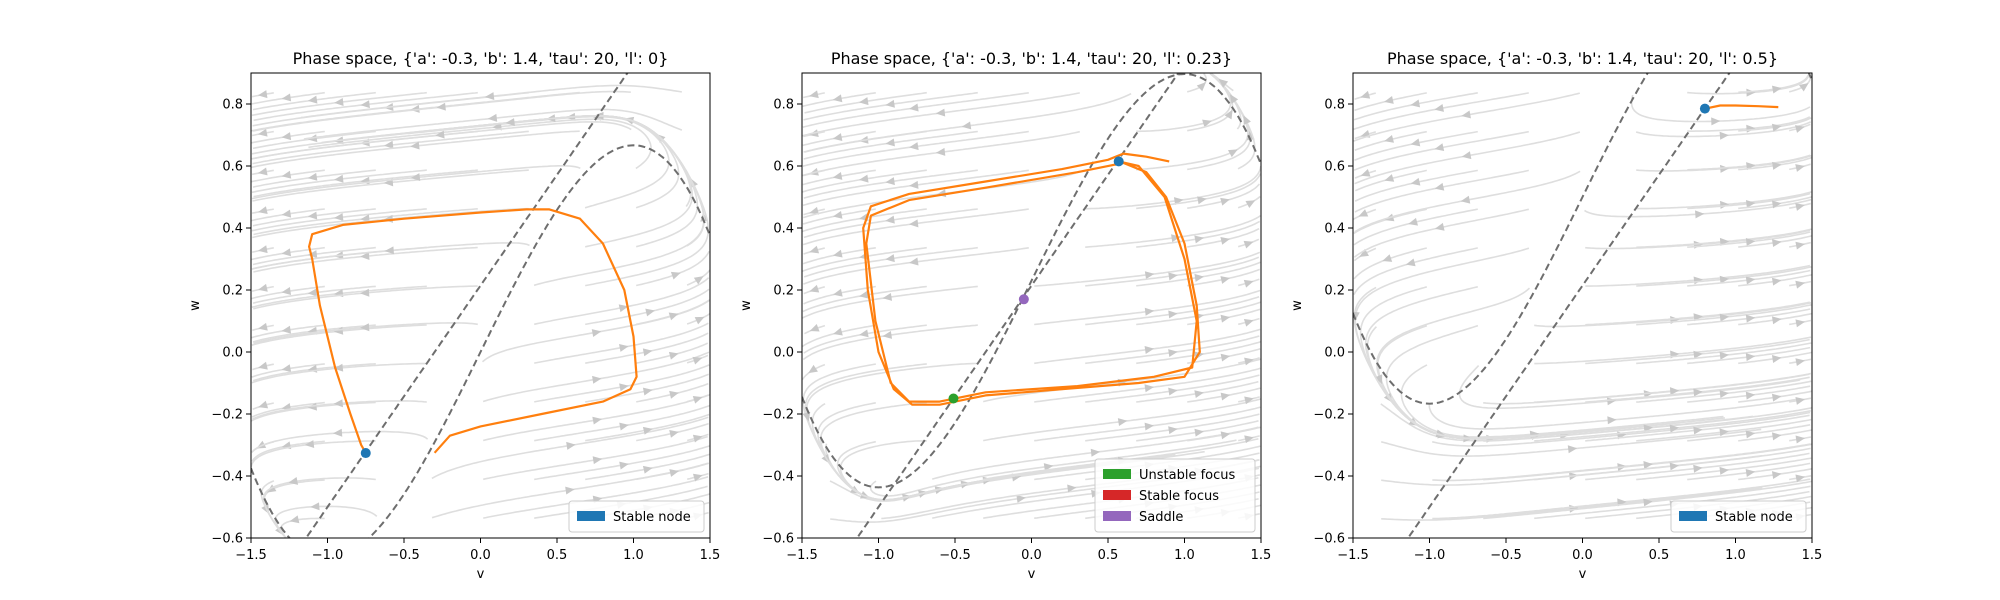 This screenshot has height=600, width=2000. I want to click on x-tick-label: −1.0, so click(879, 555).